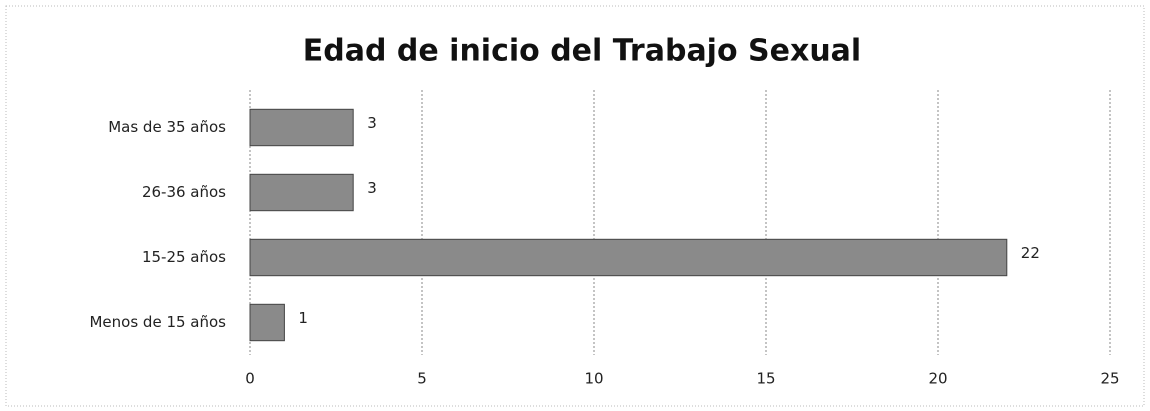 This screenshot has height=411, width=1150. I want to click on x-tick-label: 20, so click(937, 379).